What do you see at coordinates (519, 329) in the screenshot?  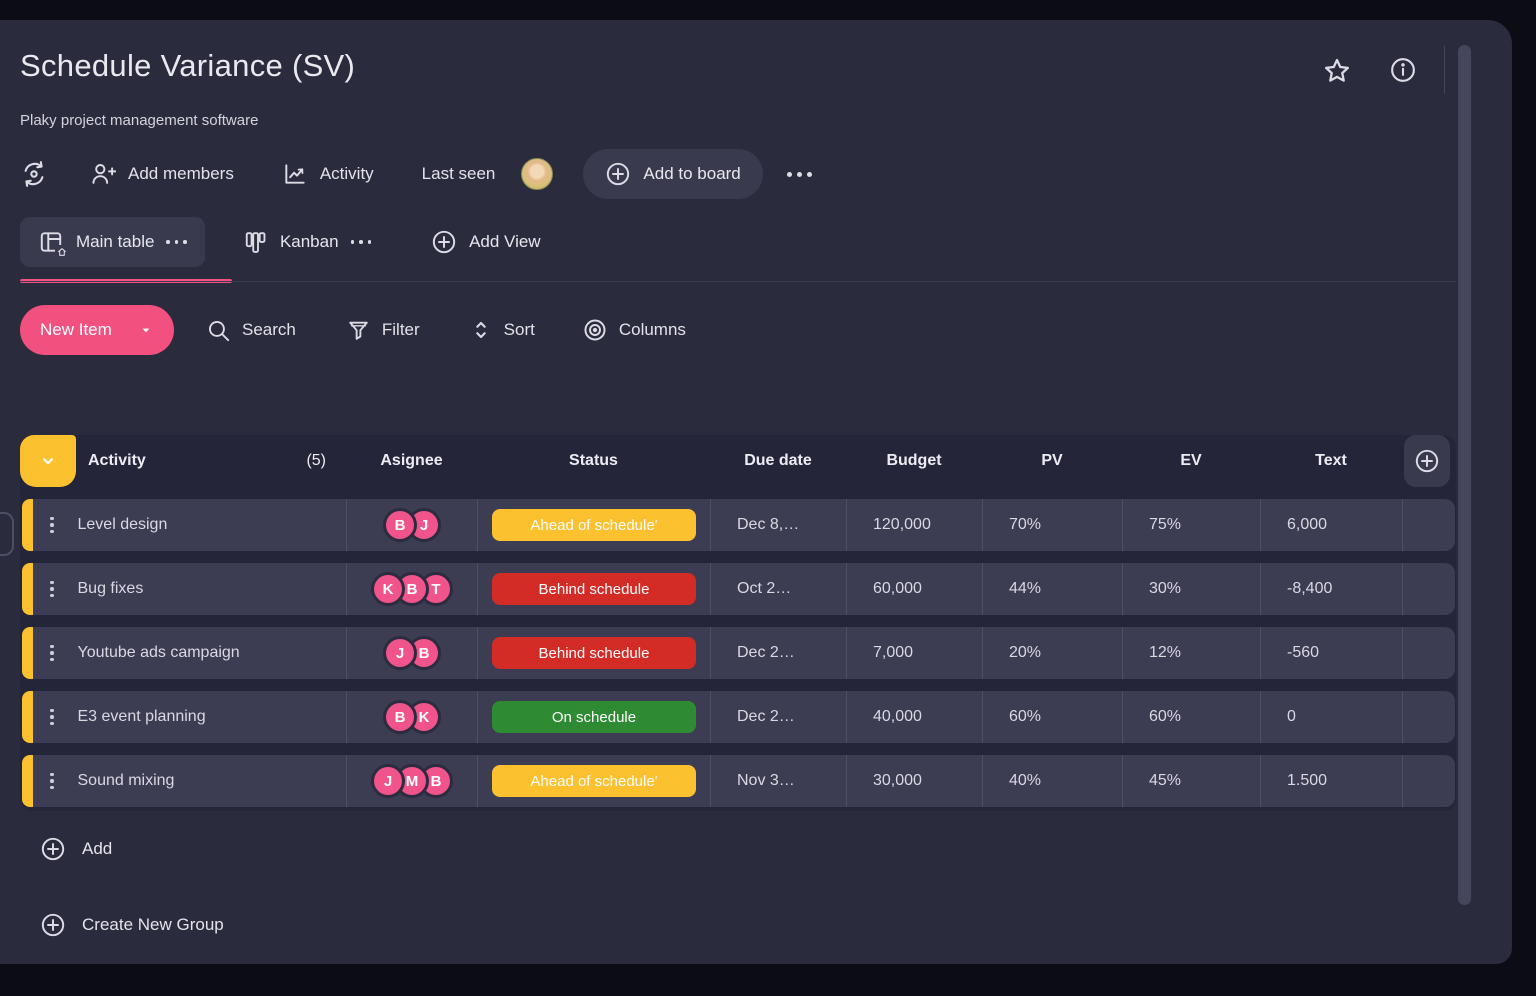 I see `sort-label: Sort` at bounding box center [519, 329].